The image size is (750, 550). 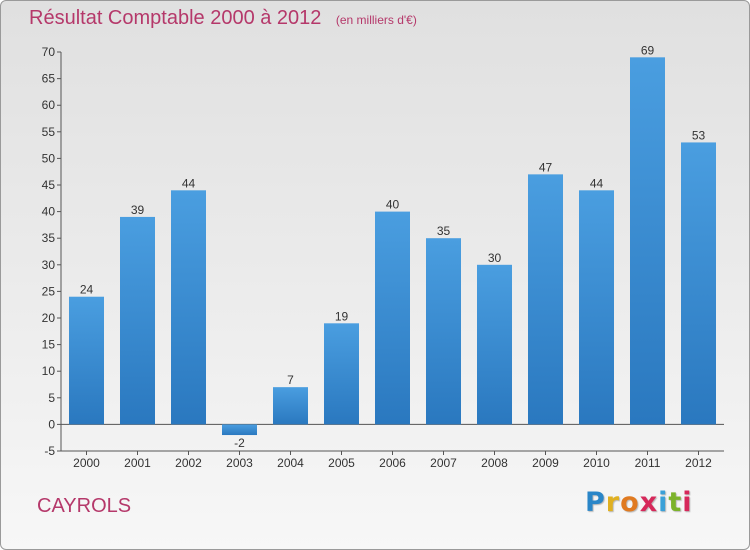 What do you see at coordinates (595, 502) in the screenshot?
I see `logo-letter: P` at bounding box center [595, 502].